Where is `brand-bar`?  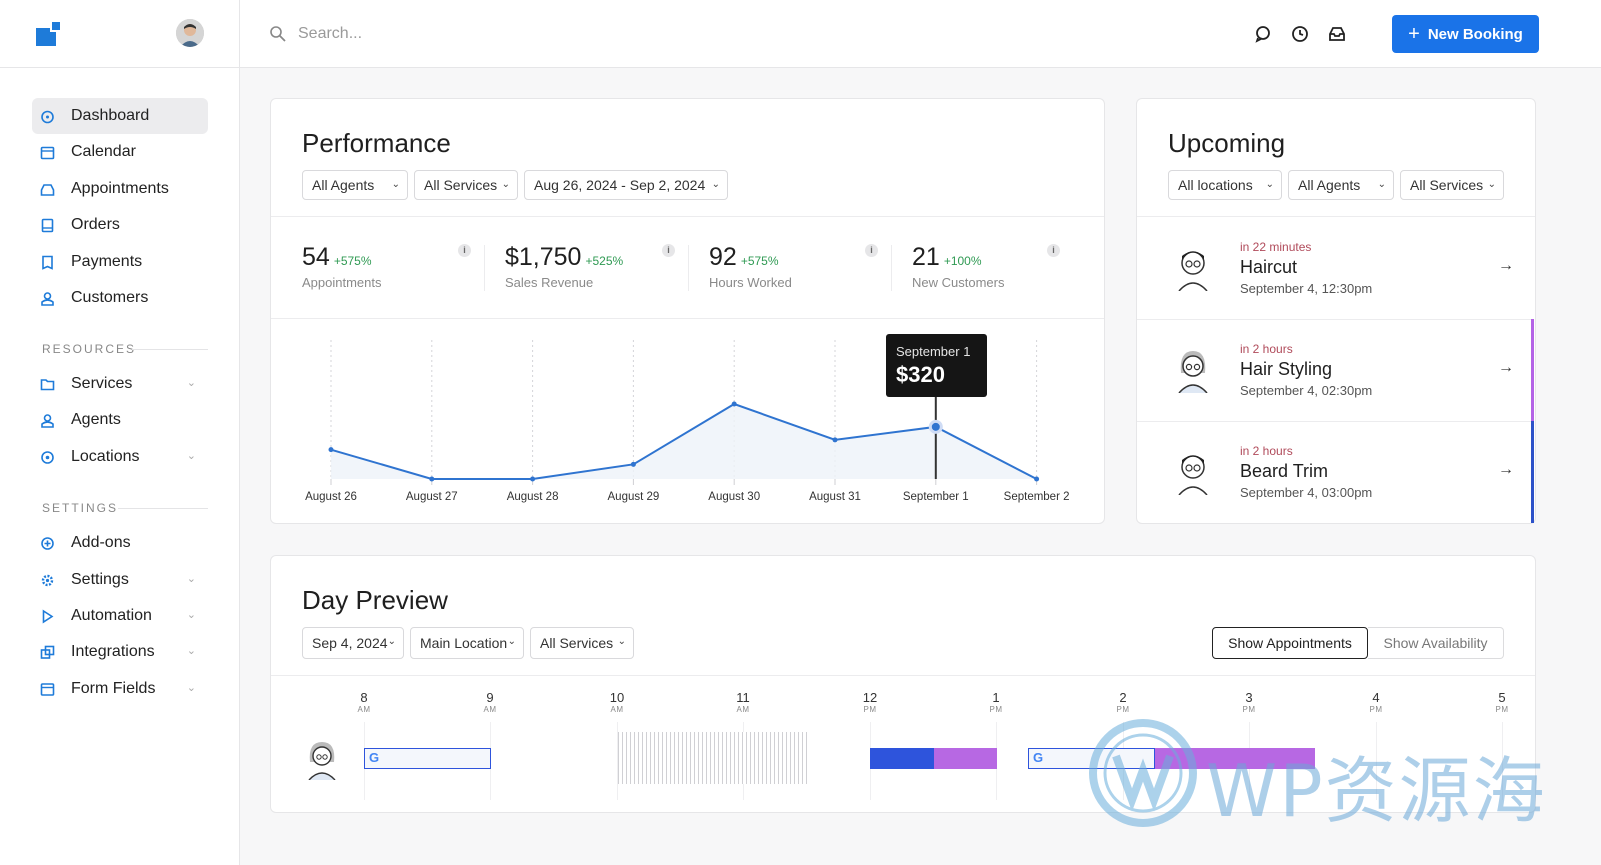 brand-bar is located at coordinates (120, 34).